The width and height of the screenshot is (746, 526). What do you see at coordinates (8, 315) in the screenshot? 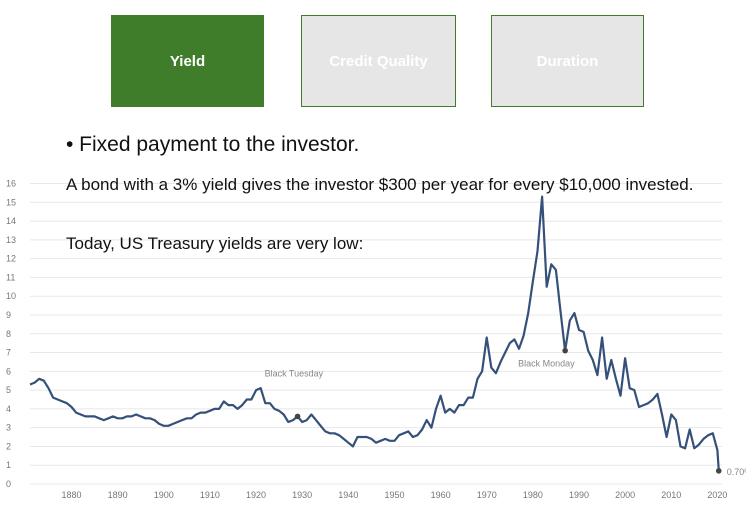
I see `y-tick-label: 9` at bounding box center [8, 315].